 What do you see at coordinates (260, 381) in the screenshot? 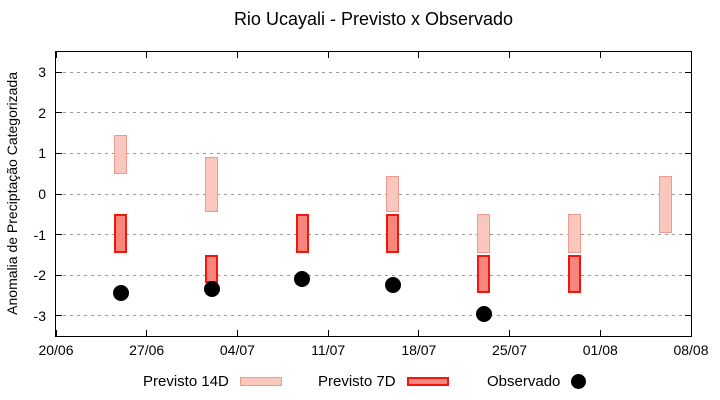
I see `legend-swatch-previsto-14d` at bounding box center [260, 381].